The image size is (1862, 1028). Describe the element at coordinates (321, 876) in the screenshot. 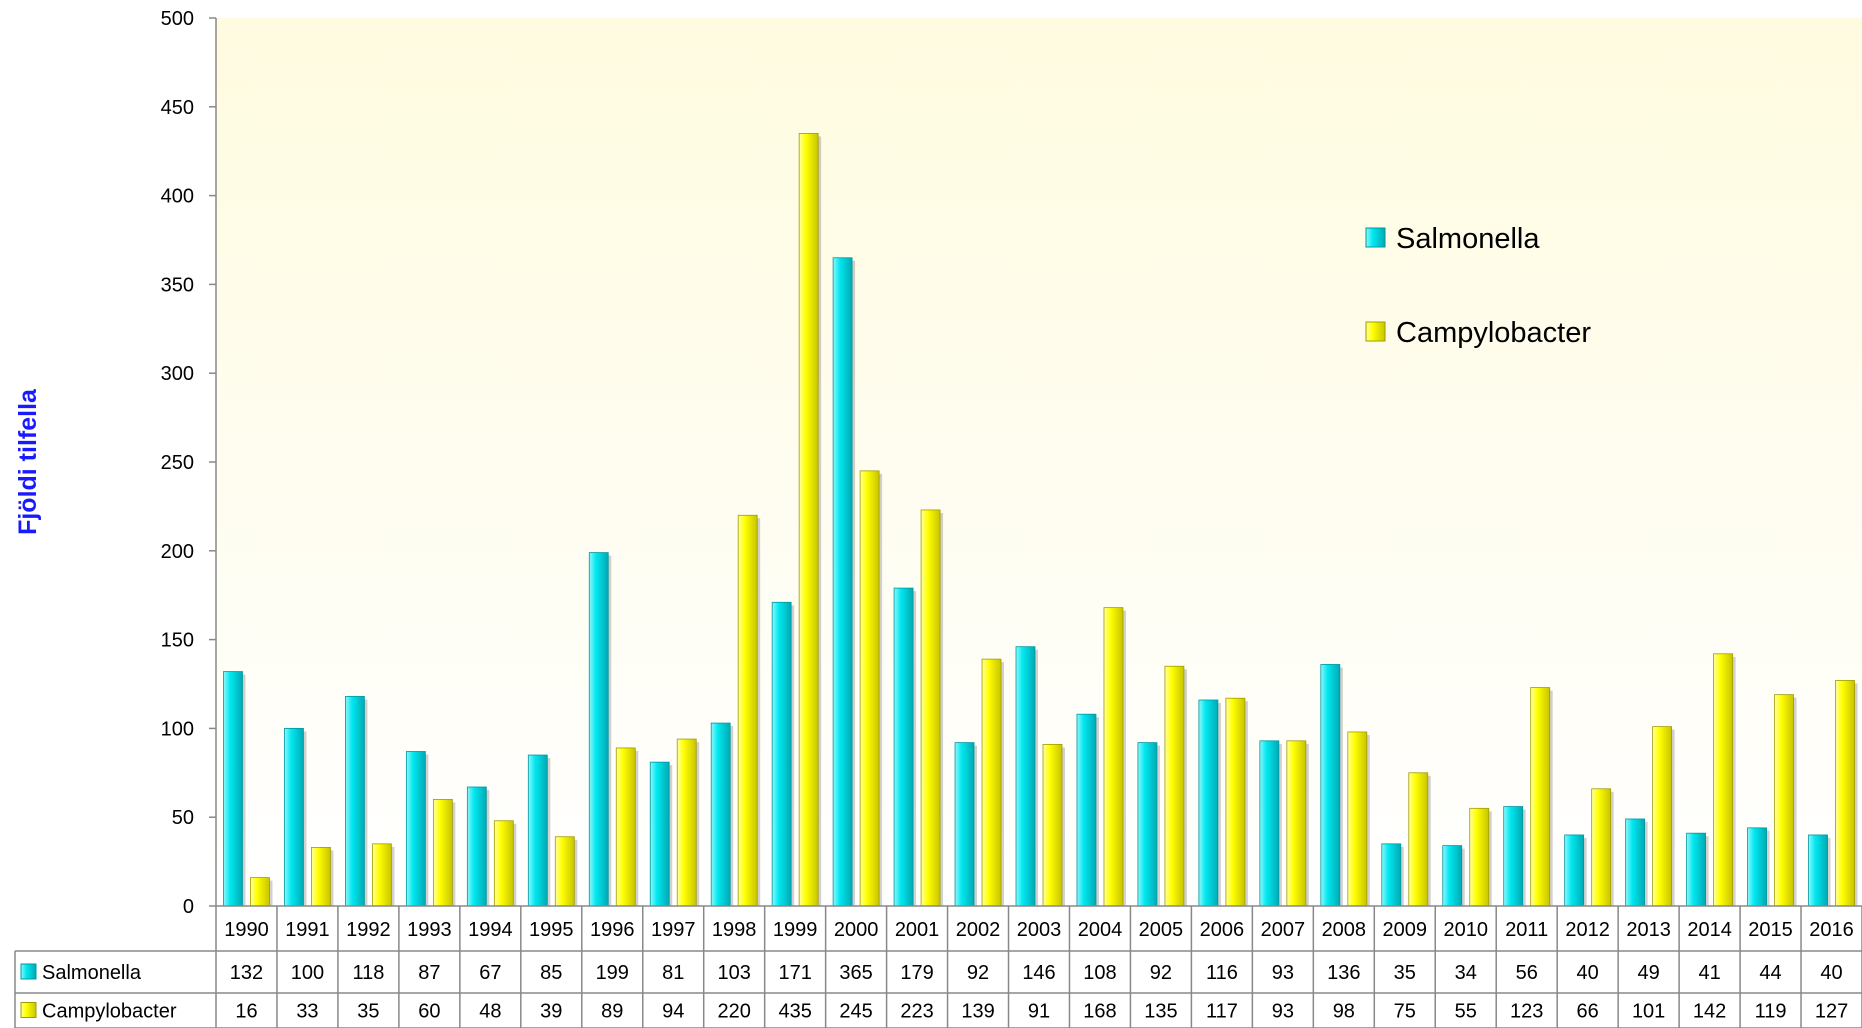

I see `bar-campylobacter-1991` at that location.